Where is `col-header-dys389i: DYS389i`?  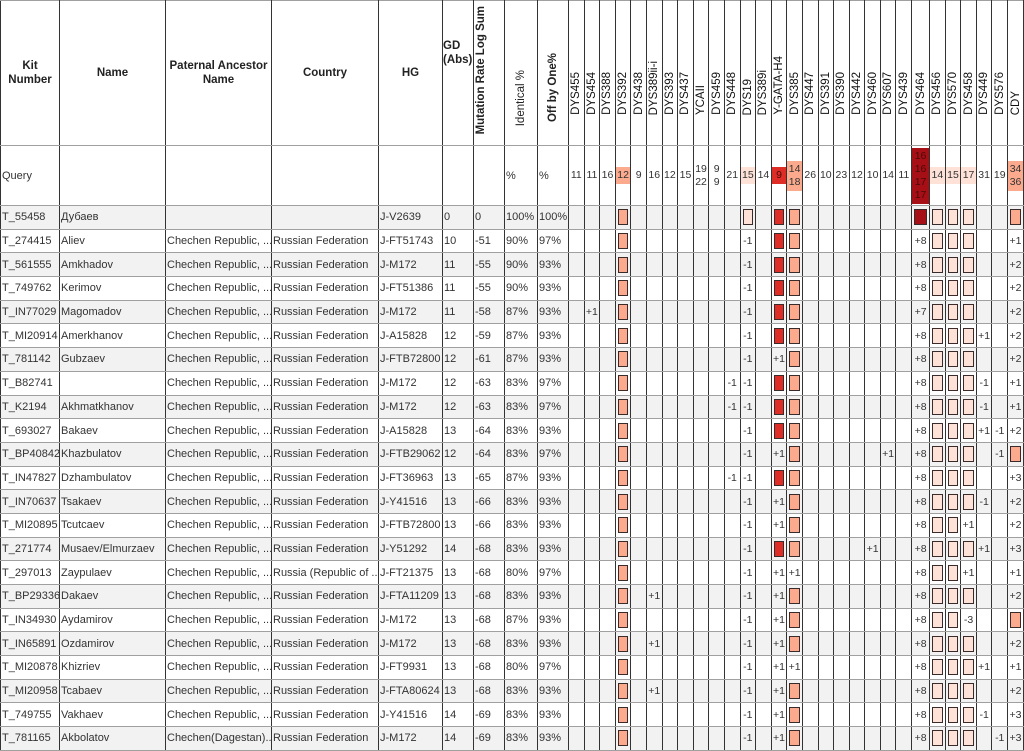 col-header-dys389i: DYS389i is located at coordinates (763, 73).